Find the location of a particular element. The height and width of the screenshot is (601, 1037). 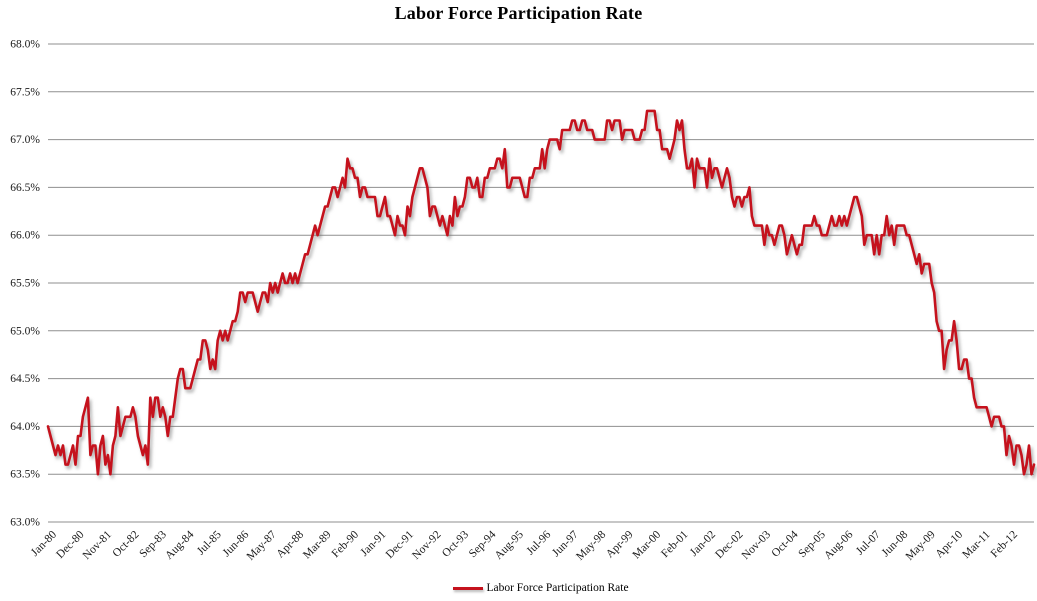

x-axis-tick-label: May-98 is located at coordinates (591, 545).